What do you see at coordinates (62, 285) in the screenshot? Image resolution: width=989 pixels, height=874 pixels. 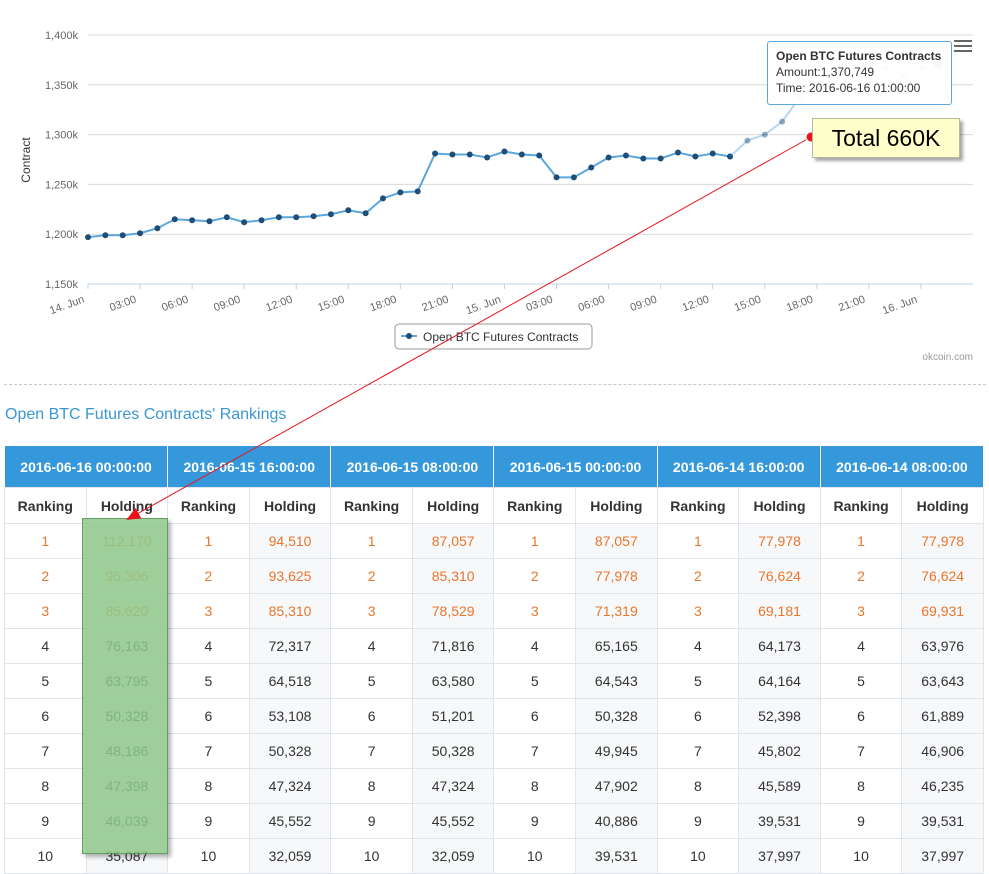 I see `y-tick-label: 1,150k` at bounding box center [62, 285].